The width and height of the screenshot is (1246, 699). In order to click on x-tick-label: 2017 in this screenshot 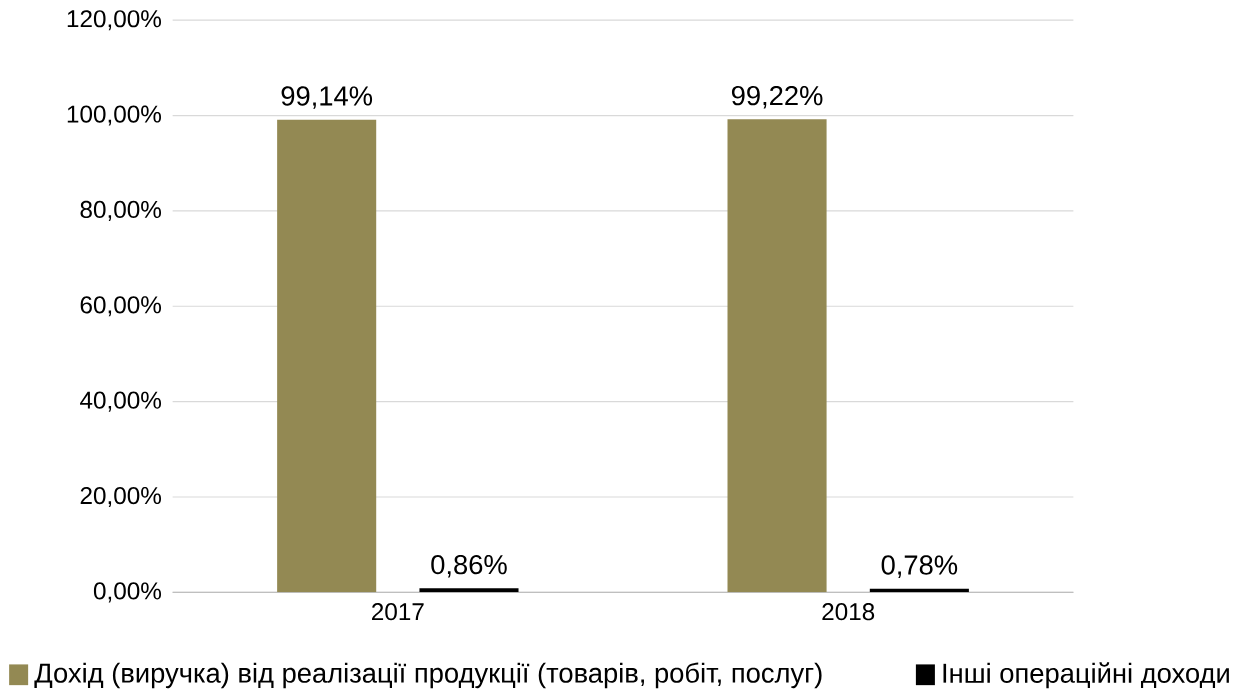, I will do `click(398, 611)`.